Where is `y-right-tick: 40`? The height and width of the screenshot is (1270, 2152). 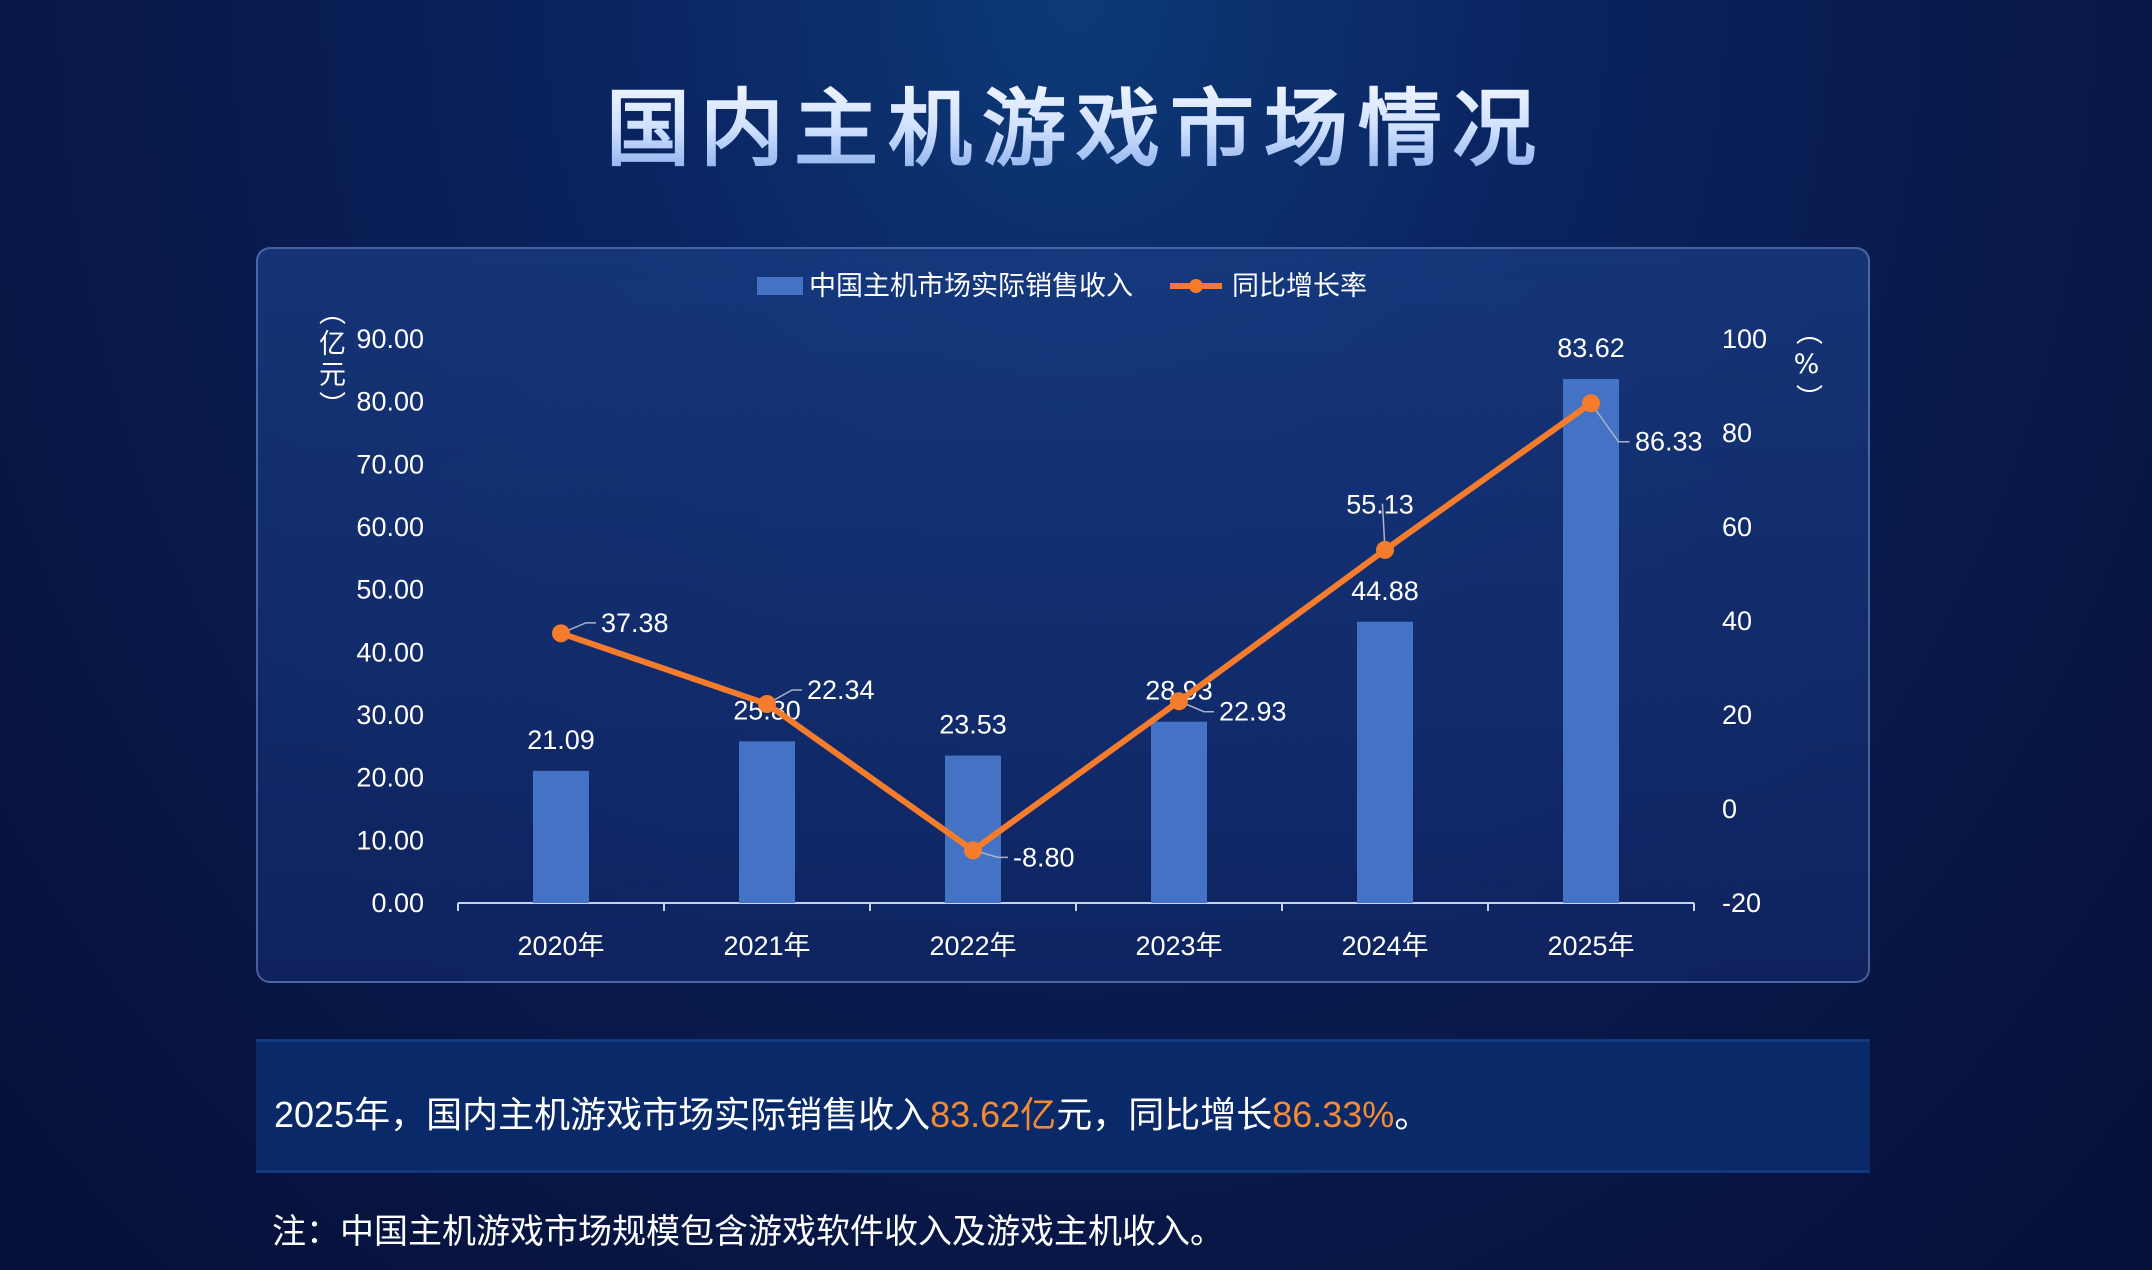
y-right-tick: 40 is located at coordinates (1737, 621).